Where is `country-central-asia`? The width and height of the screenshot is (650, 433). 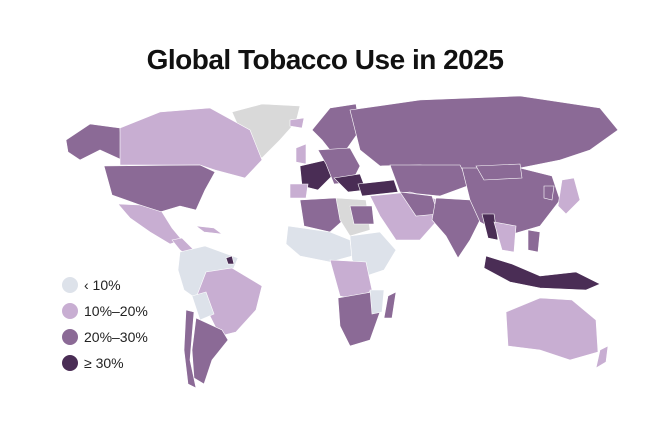 country-central-asia is located at coordinates (430, 180).